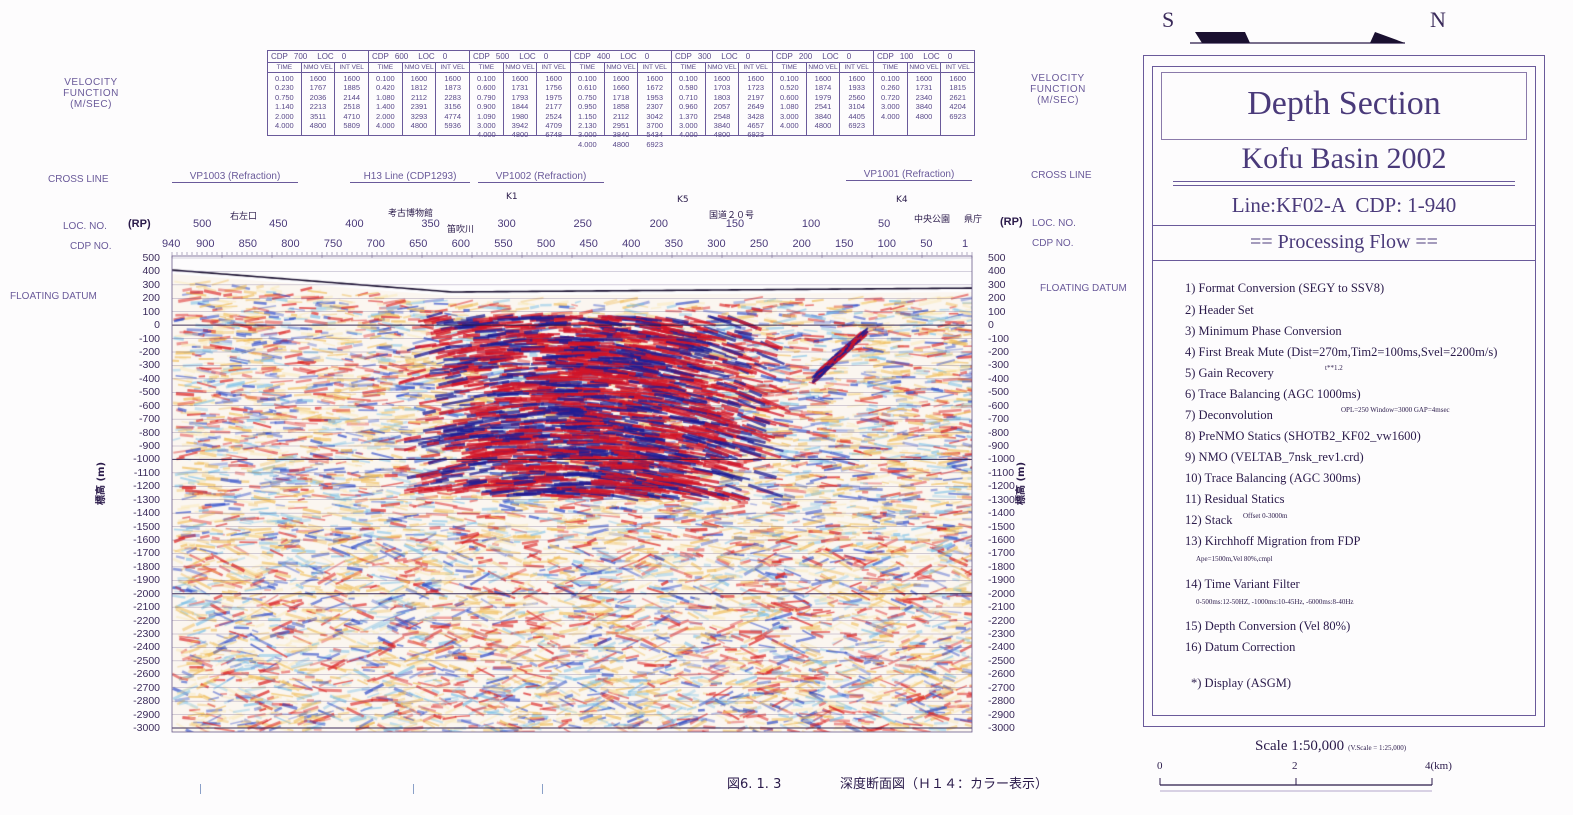  What do you see at coordinates (704, 56) in the screenshot?
I see `velocity-cdp-value: 300` at bounding box center [704, 56].